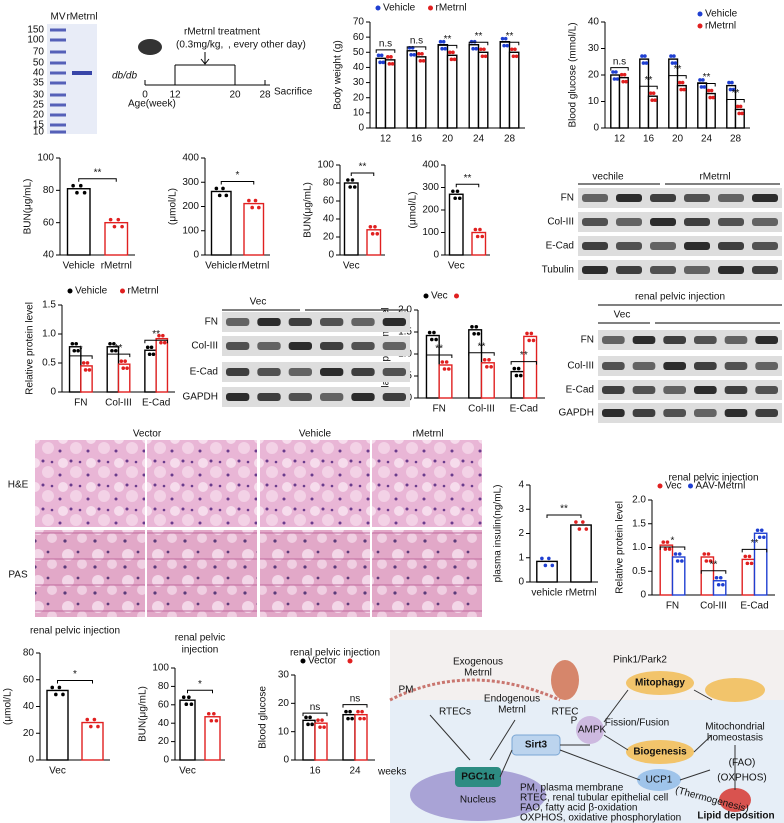 The image size is (784, 823). What do you see at coordinates (572, 788) in the screenshot?
I see `diagram-note: PM, plasma membrane` at bounding box center [572, 788].